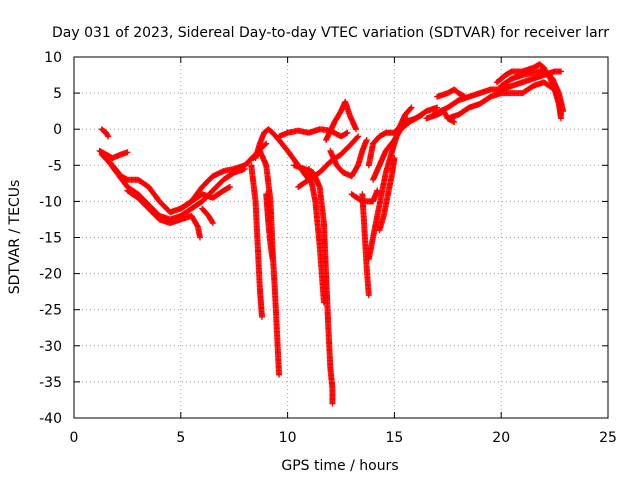  I want to click on y-tick-label: -30, so click(50, 347).